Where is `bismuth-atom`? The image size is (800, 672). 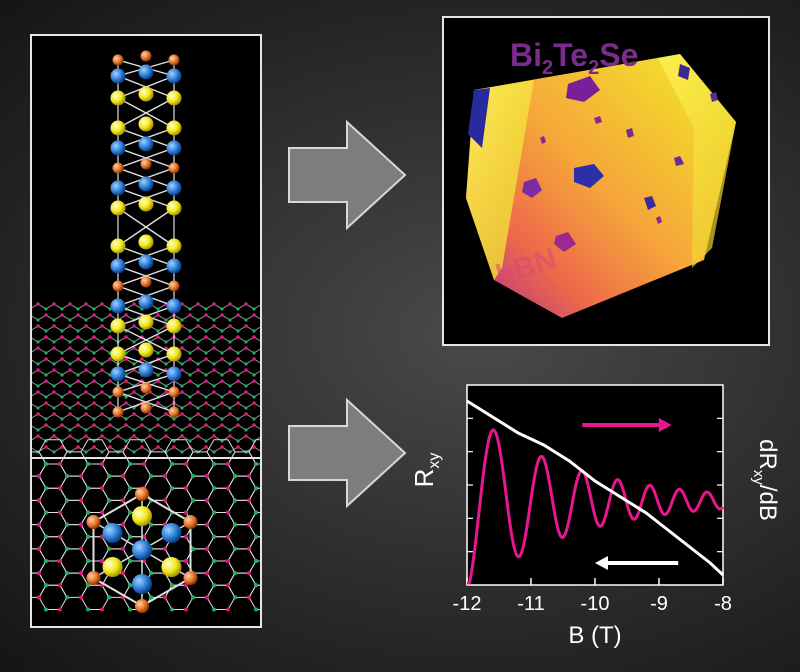 bismuth-atom is located at coordinates (142, 550).